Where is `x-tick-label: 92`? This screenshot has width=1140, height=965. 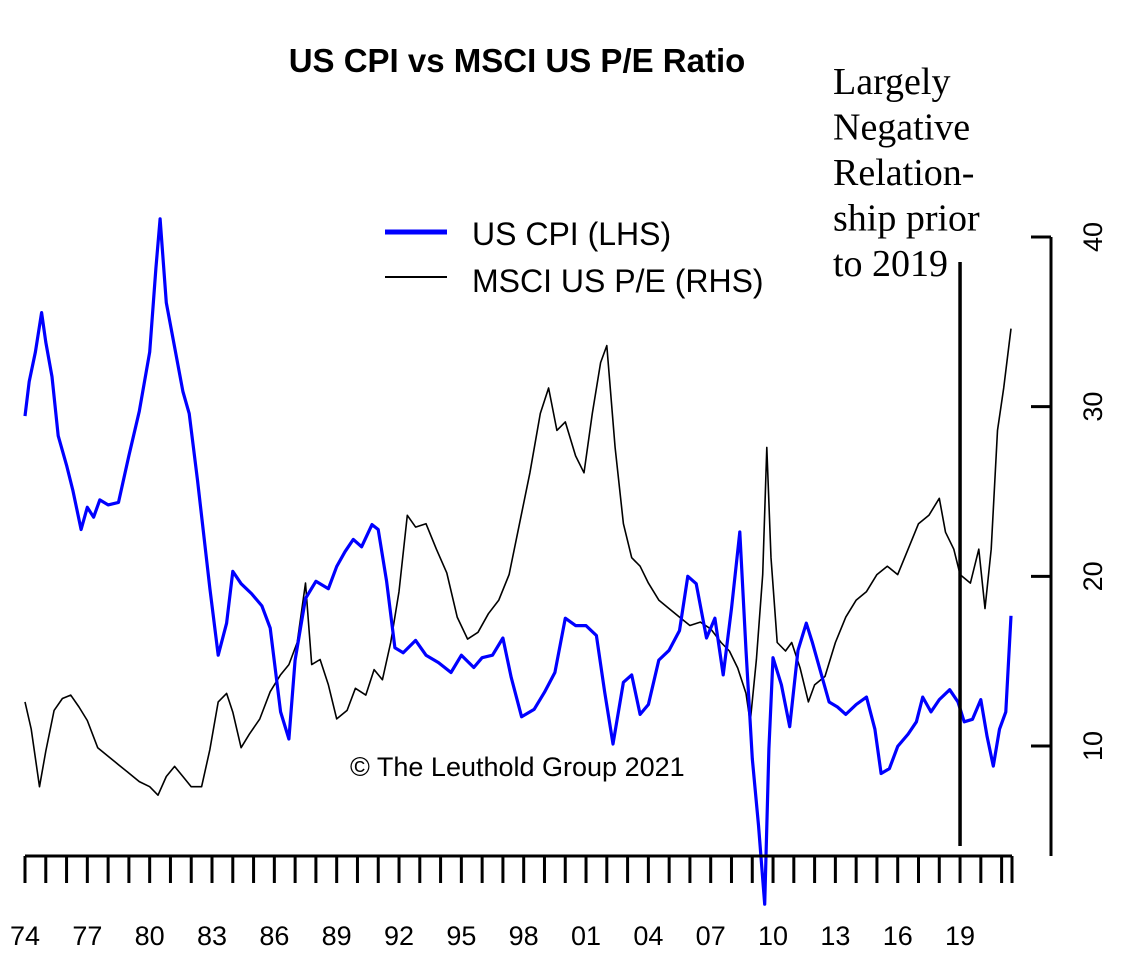 x-tick-label: 92 is located at coordinates (399, 936).